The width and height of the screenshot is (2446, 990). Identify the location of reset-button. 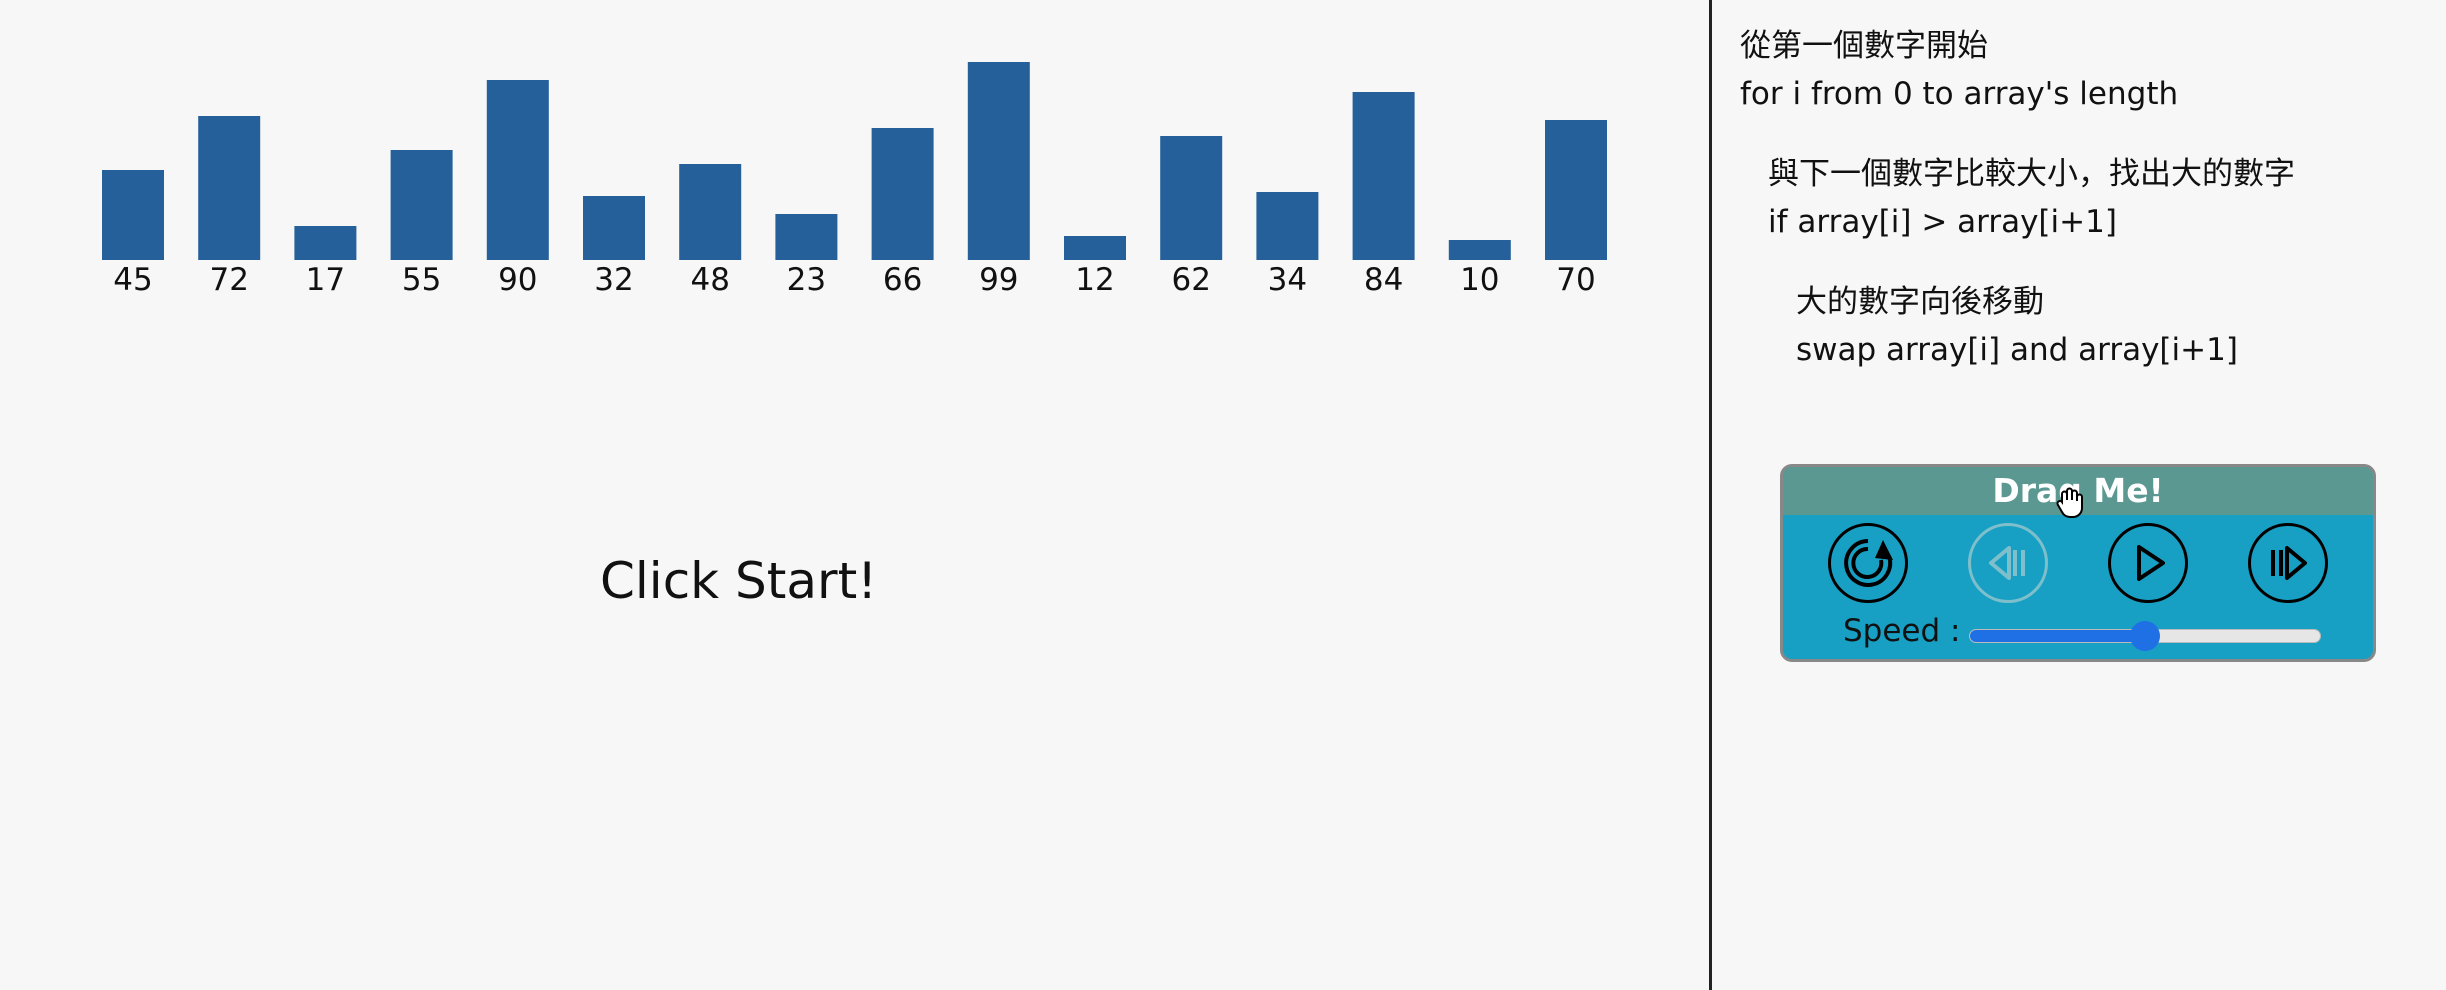
(1868, 563).